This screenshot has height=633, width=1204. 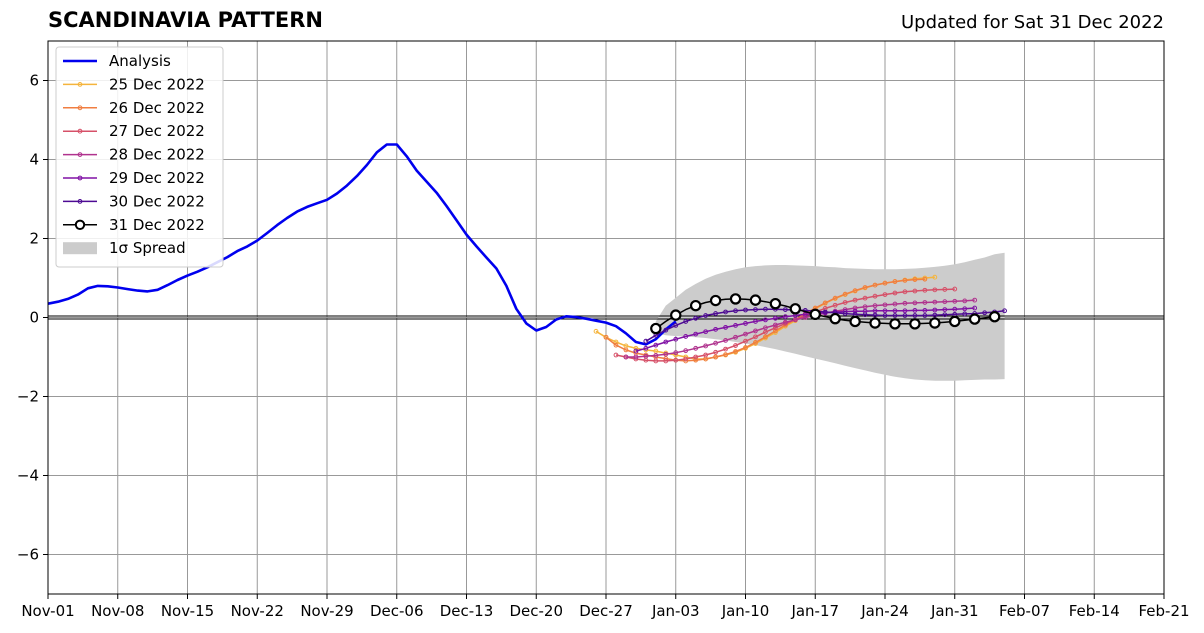 What do you see at coordinates (187, 611) in the screenshot?
I see `x-tick-label: Nov-15` at bounding box center [187, 611].